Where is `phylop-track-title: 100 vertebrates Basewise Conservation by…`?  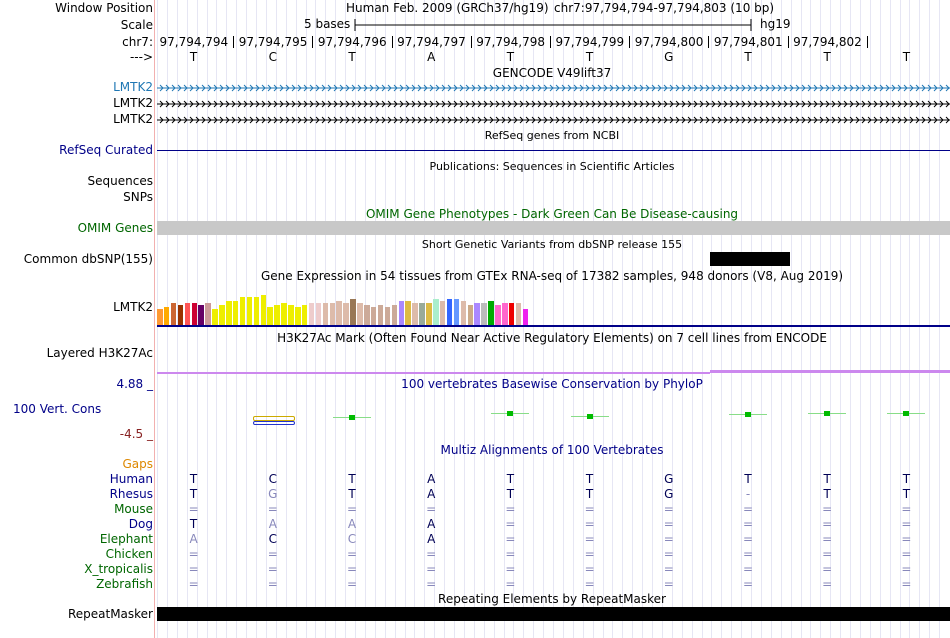 phylop-track-title: 100 vertebrates Basewise Conservation by… is located at coordinates (552, 384).